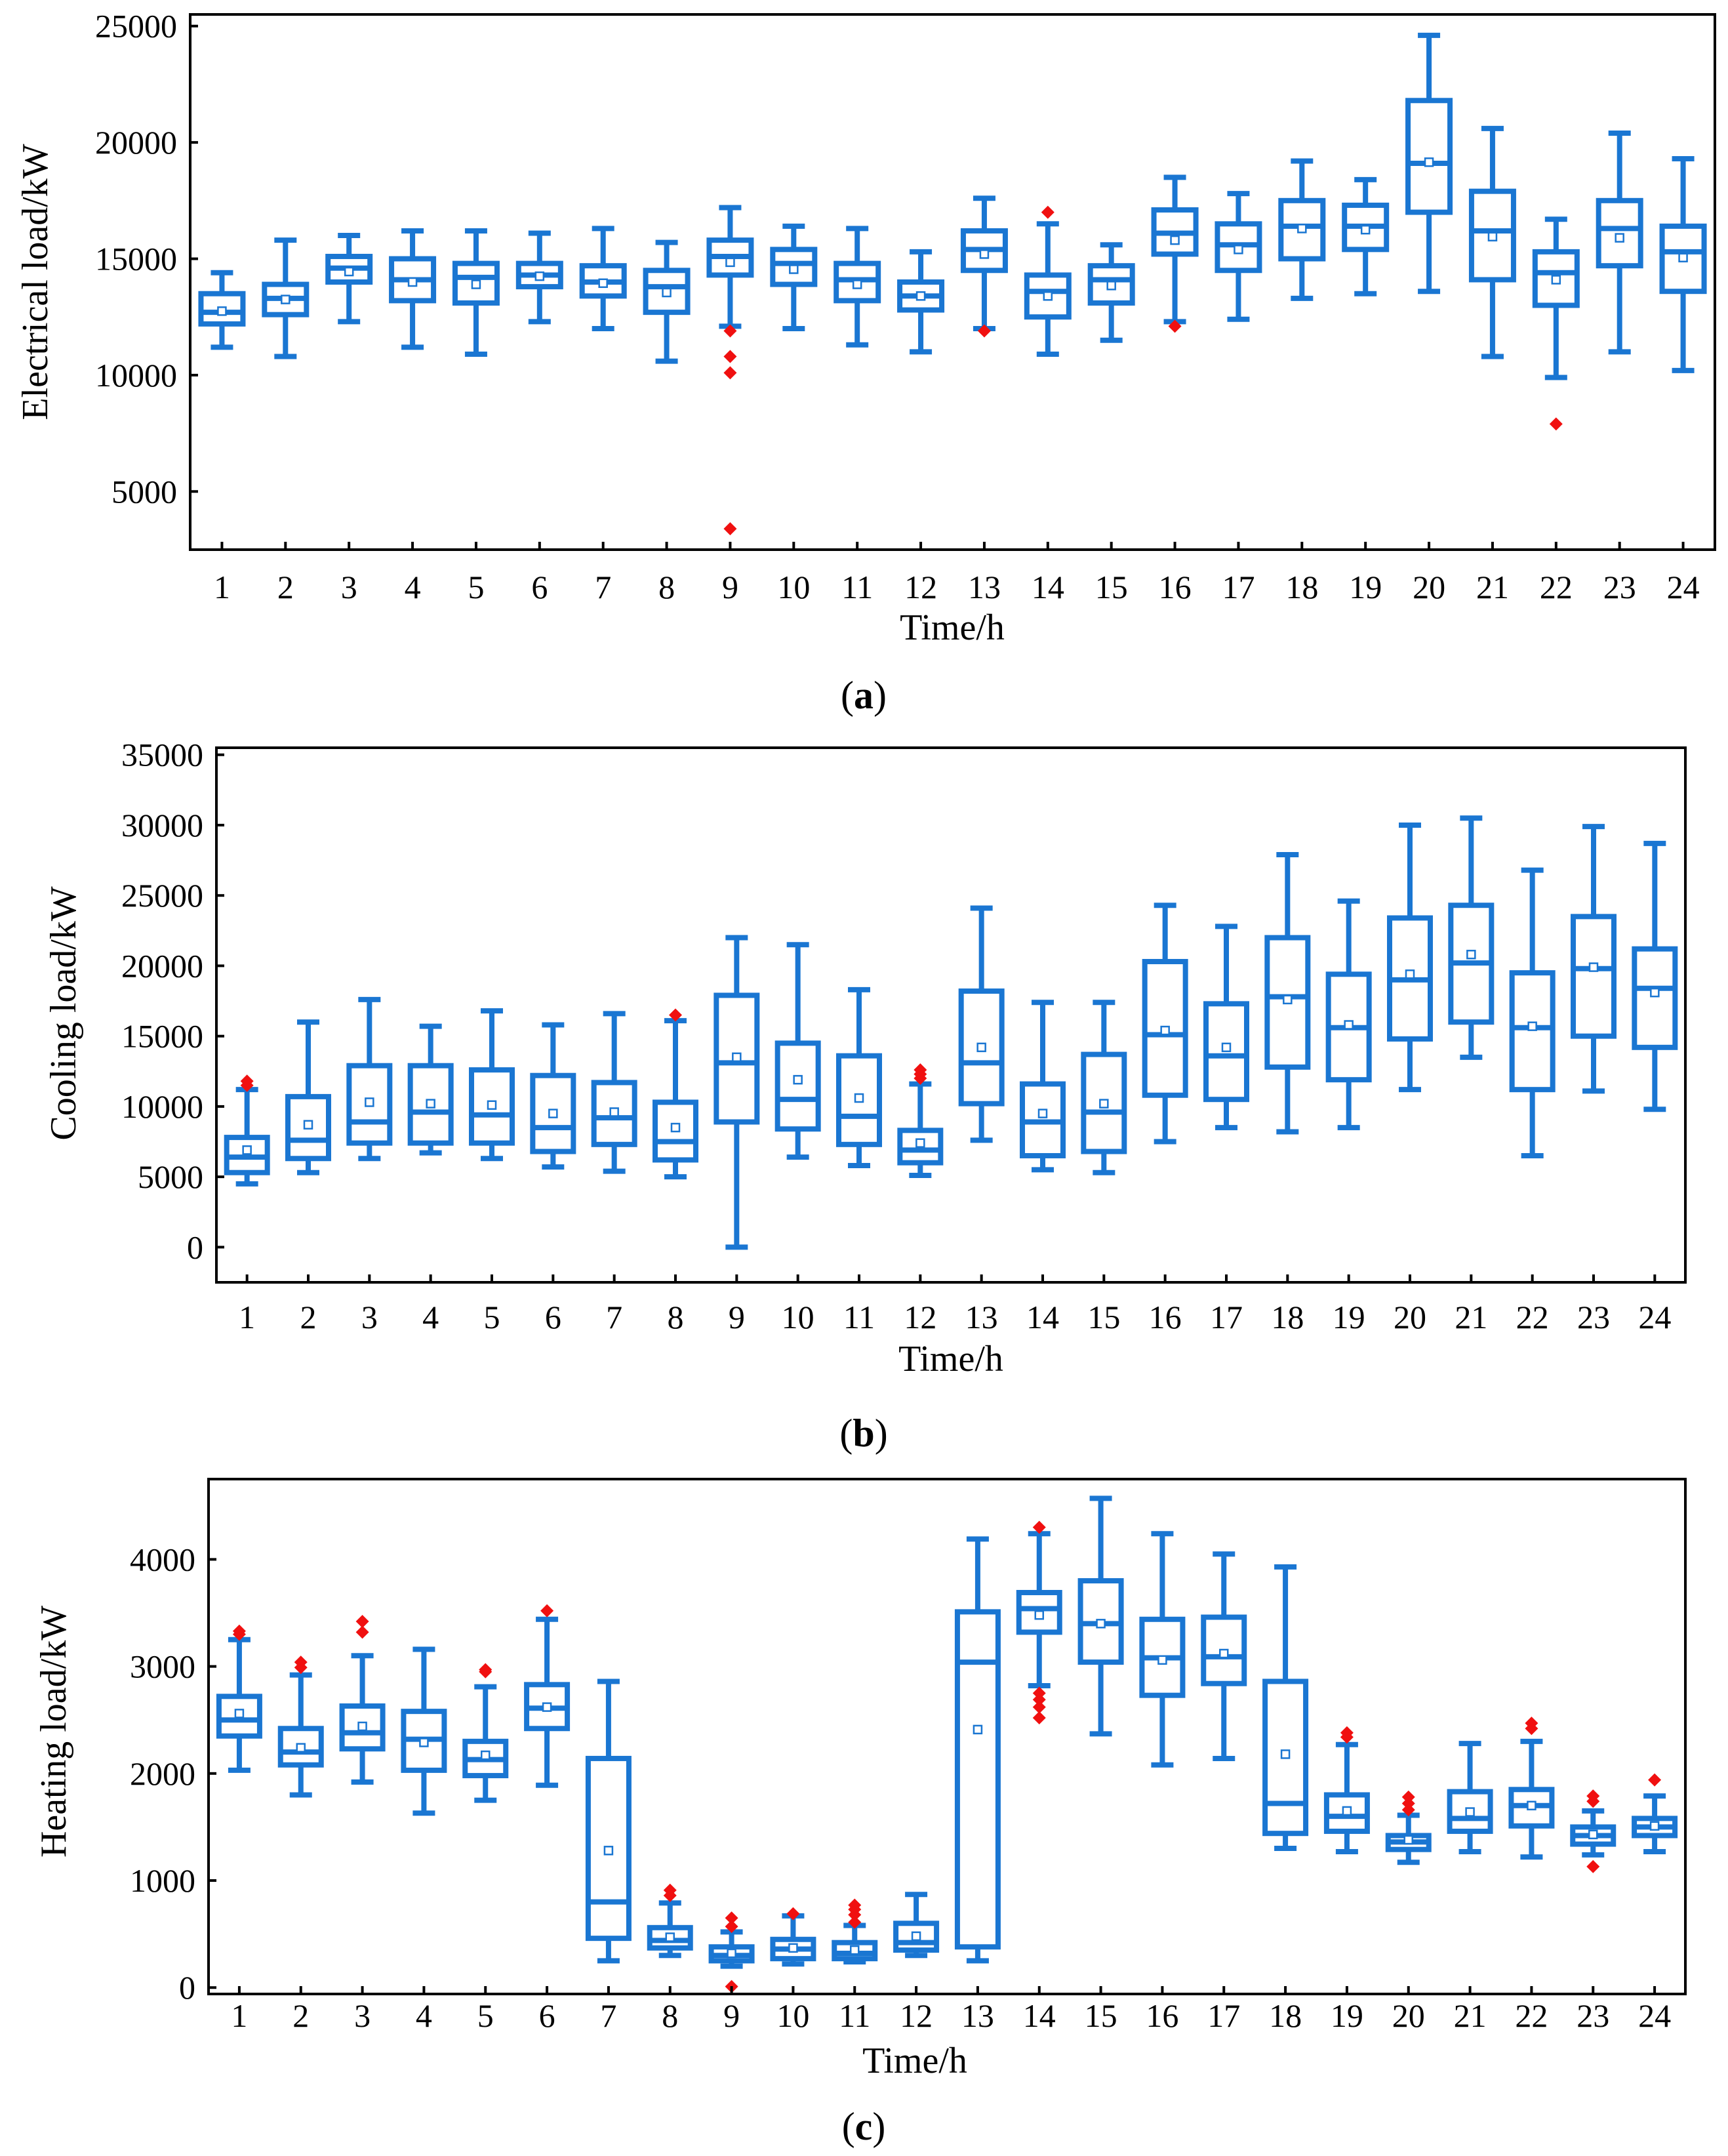 The image size is (1728, 2156). What do you see at coordinates (914, 2061) in the screenshot?
I see `x-axis-title-c: Time/h` at bounding box center [914, 2061].